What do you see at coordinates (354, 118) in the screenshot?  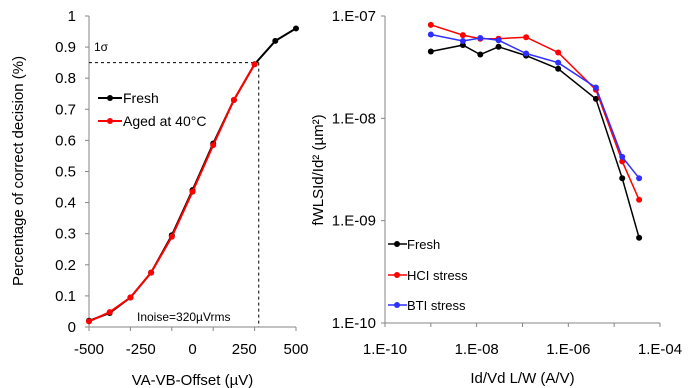 I see `y-tick-label: 1.E-08` at bounding box center [354, 118].